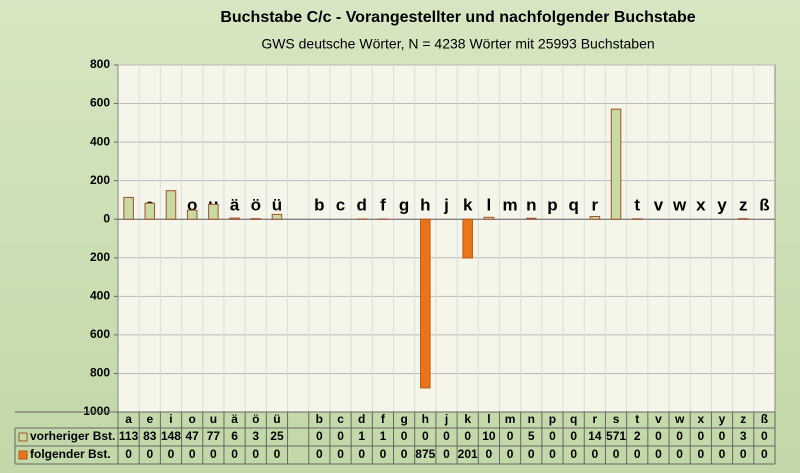 The height and width of the screenshot is (473, 800). Describe the element at coordinates (679, 204) in the screenshot. I see `category-label: w` at that location.